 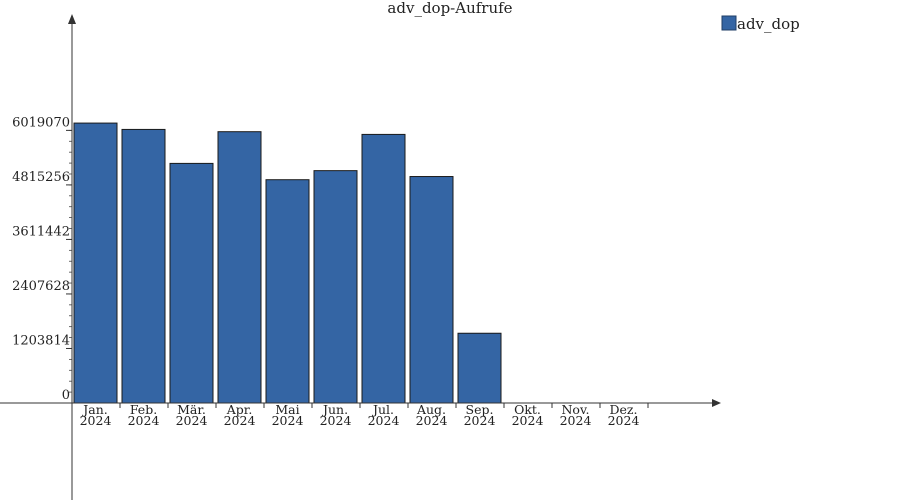 What do you see at coordinates (575, 409) in the screenshot?
I see `x-tick-label-month: Nov.` at bounding box center [575, 409].